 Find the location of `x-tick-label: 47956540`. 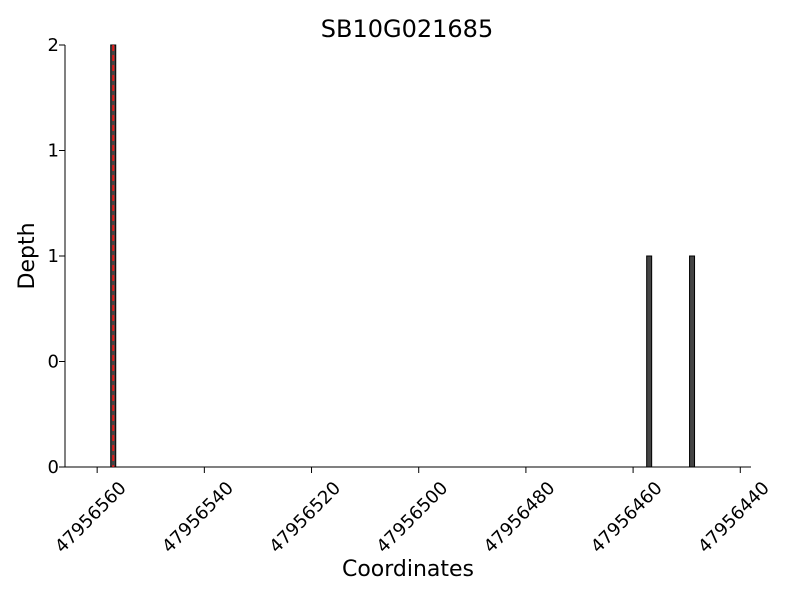

x-tick-label: 47956540 is located at coordinates (198, 518).